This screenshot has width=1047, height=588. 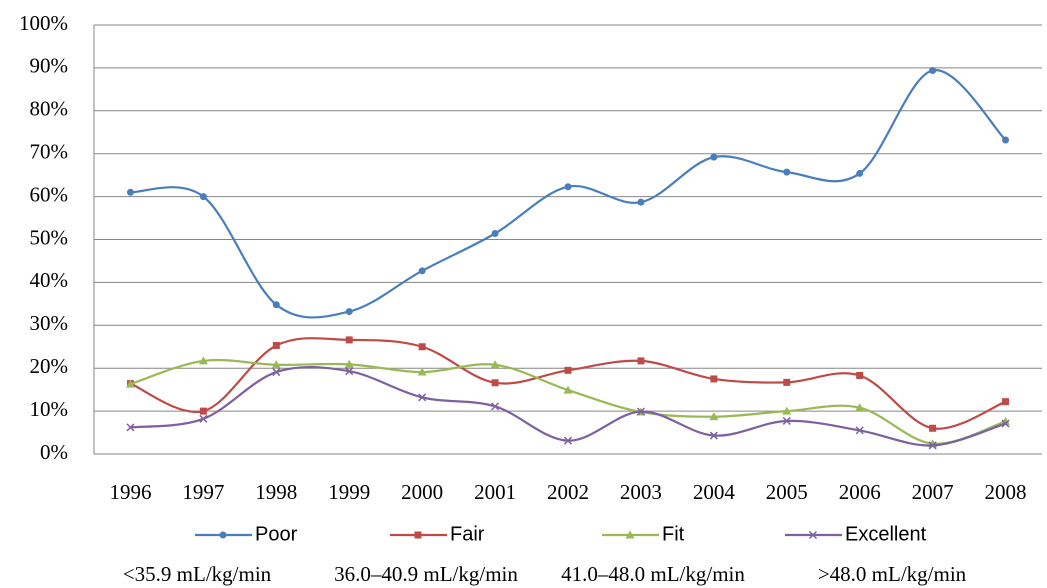 What do you see at coordinates (426, 574) in the screenshot?
I see `annotation: 36.0–40.9 mL/kg/min` at bounding box center [426, 574].